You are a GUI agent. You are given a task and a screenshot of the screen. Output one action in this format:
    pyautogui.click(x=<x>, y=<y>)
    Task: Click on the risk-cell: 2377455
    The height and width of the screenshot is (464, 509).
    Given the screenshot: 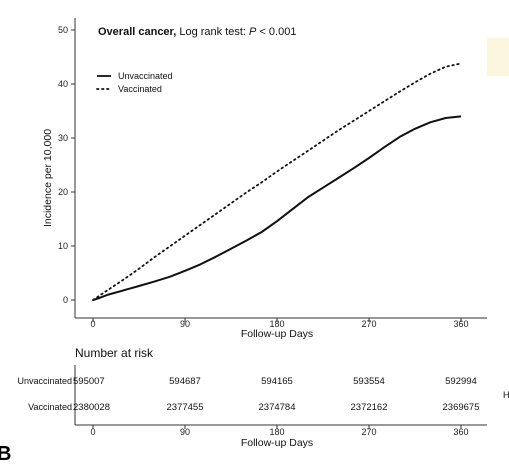 What is the action you would take?
    pyautogui.click(x=185, y=407)
    